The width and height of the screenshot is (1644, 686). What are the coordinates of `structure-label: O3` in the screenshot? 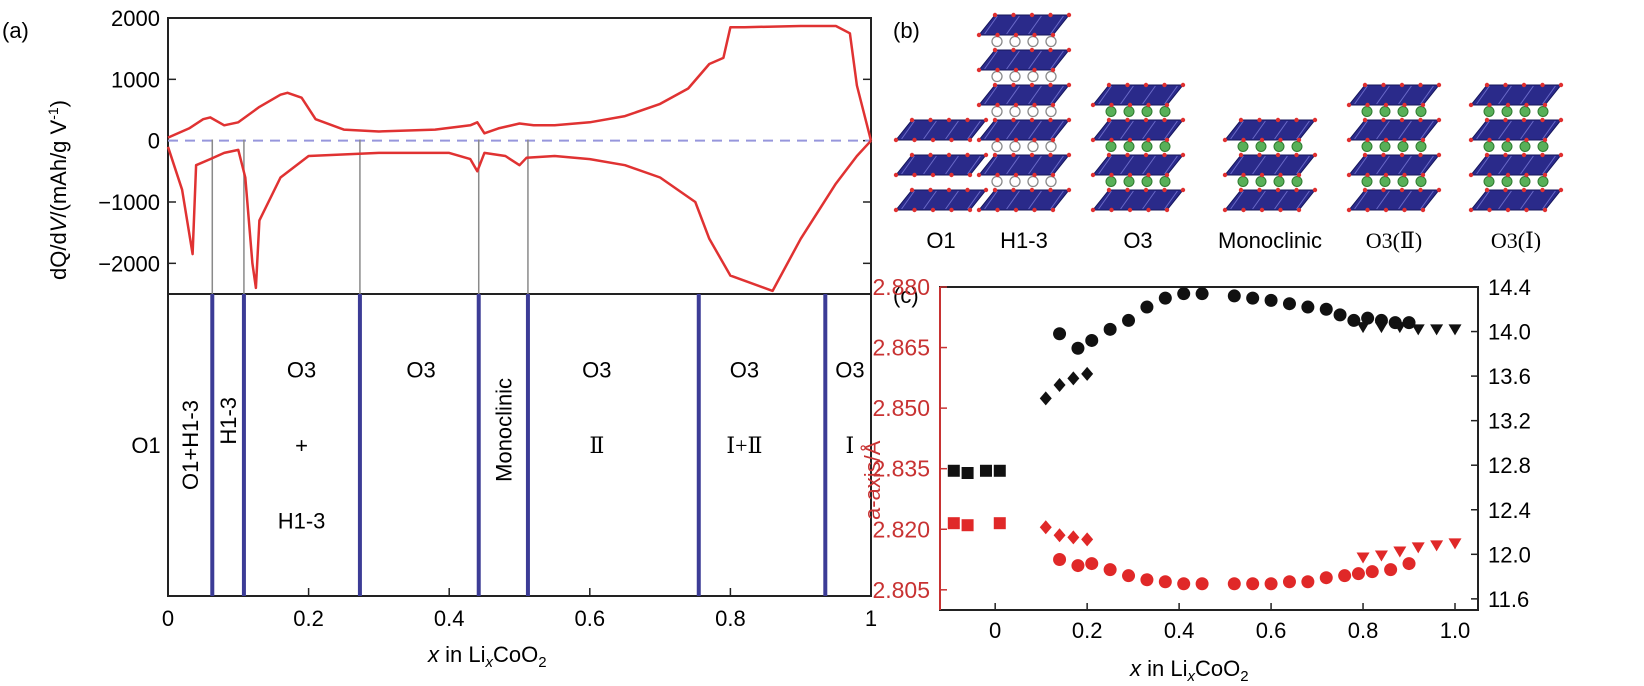 It's located at (1137, 240).